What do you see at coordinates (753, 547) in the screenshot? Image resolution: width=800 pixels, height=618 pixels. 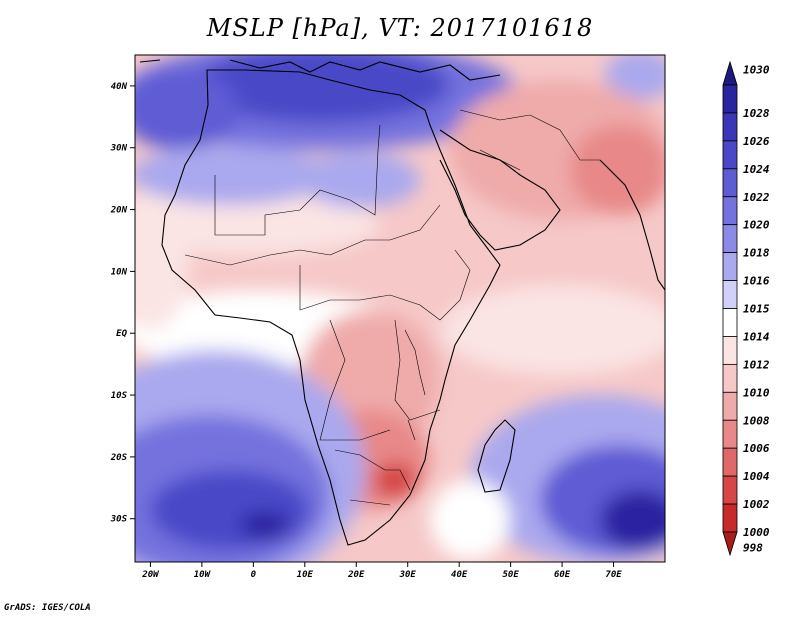 I see `colorbar-label: 998` at bounding box center [753, 547].